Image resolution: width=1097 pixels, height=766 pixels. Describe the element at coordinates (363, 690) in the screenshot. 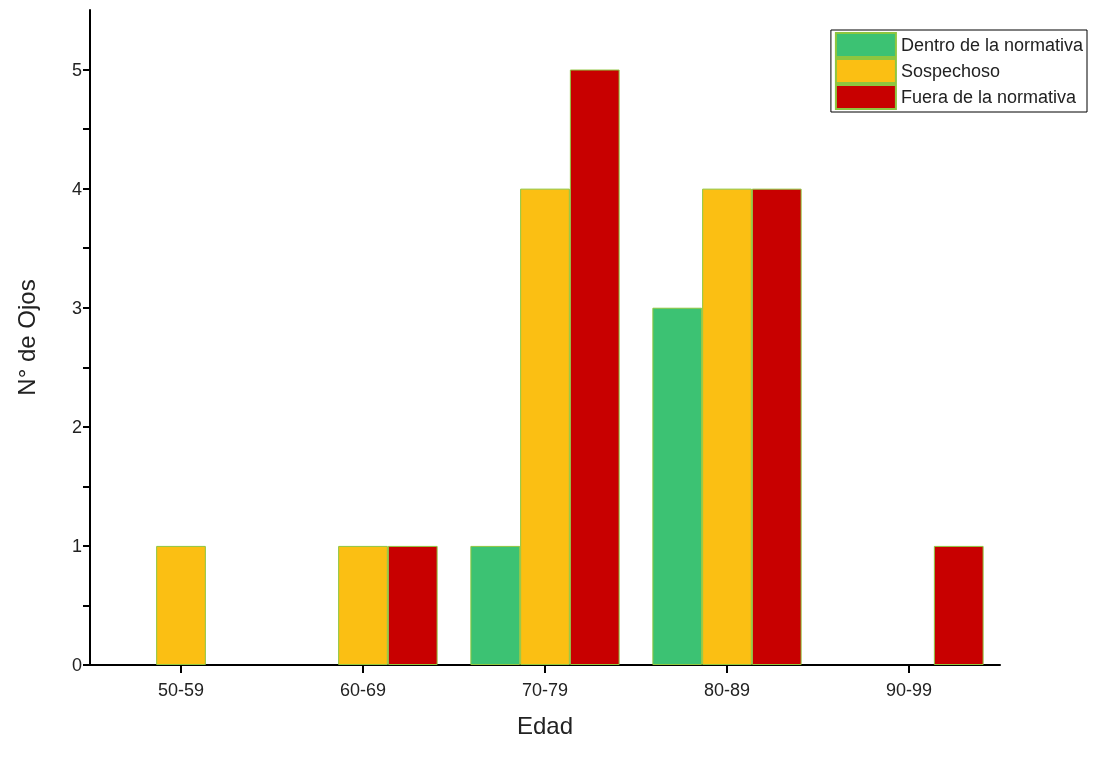

I see `x-tick-label: 60-69` at that location.